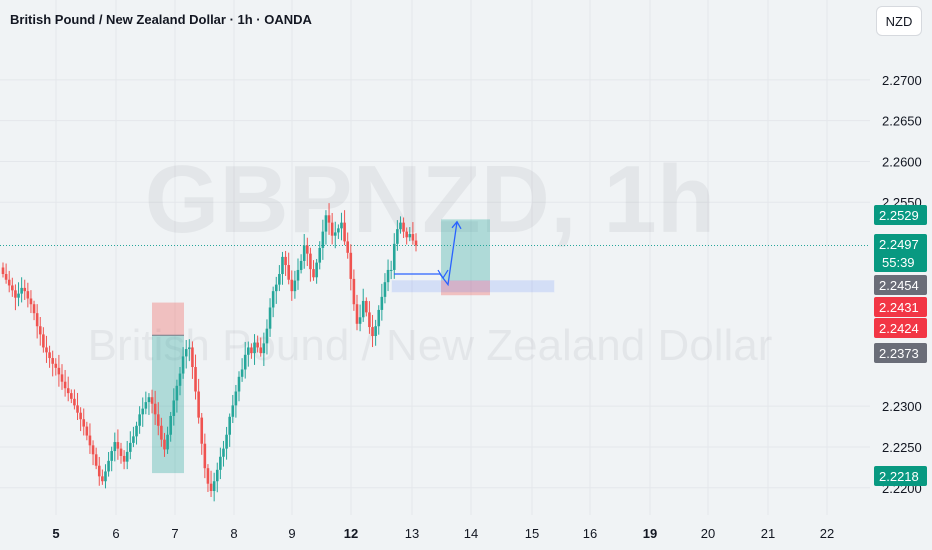 Image resolution: width=932 pixels, height=550 pixels. What do you see at coordinates (115, 533) in the screenshot?
I see `time-tick-label: 6` at bounding box center [115, 533].